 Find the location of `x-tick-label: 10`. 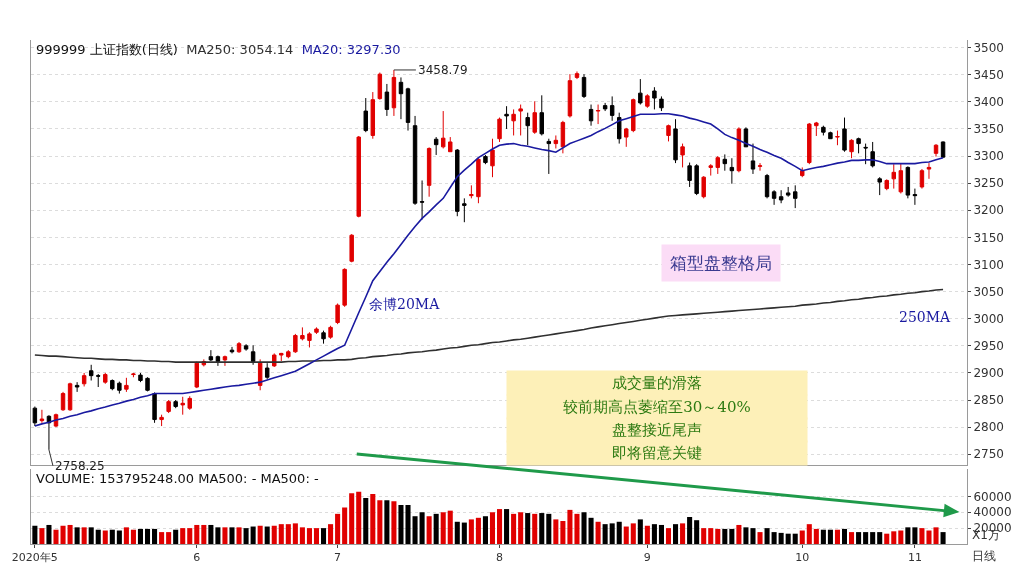

x-tick-label: 10 is located at coordinates (802, 558).